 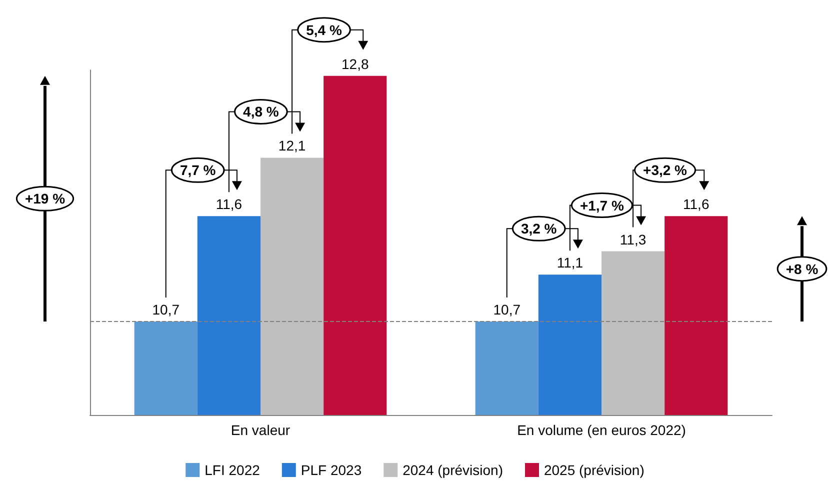 What do you see at coordinates (260, 430) in the screenshot?
I see `x-tick-label: En valeur` at bounding box center [260, 430].